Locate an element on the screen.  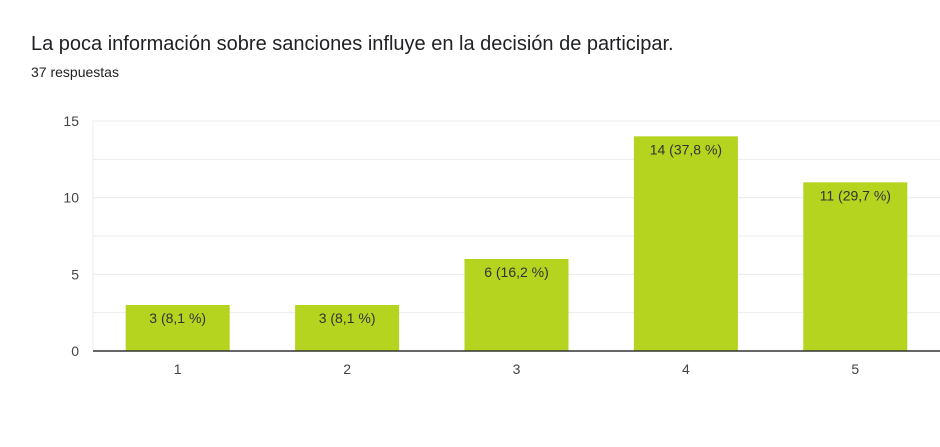
x-tick-label: 3 is located at coordinates (517, 369).